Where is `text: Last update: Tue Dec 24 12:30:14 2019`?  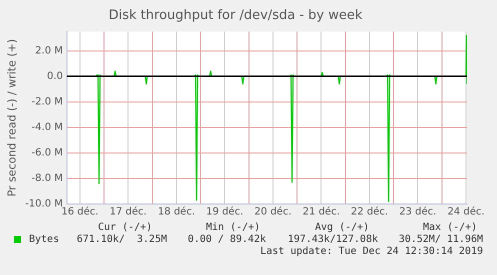
text: Last update: Tue Dec 24 12:30:14 2019 is located at coordinates (371, 251).